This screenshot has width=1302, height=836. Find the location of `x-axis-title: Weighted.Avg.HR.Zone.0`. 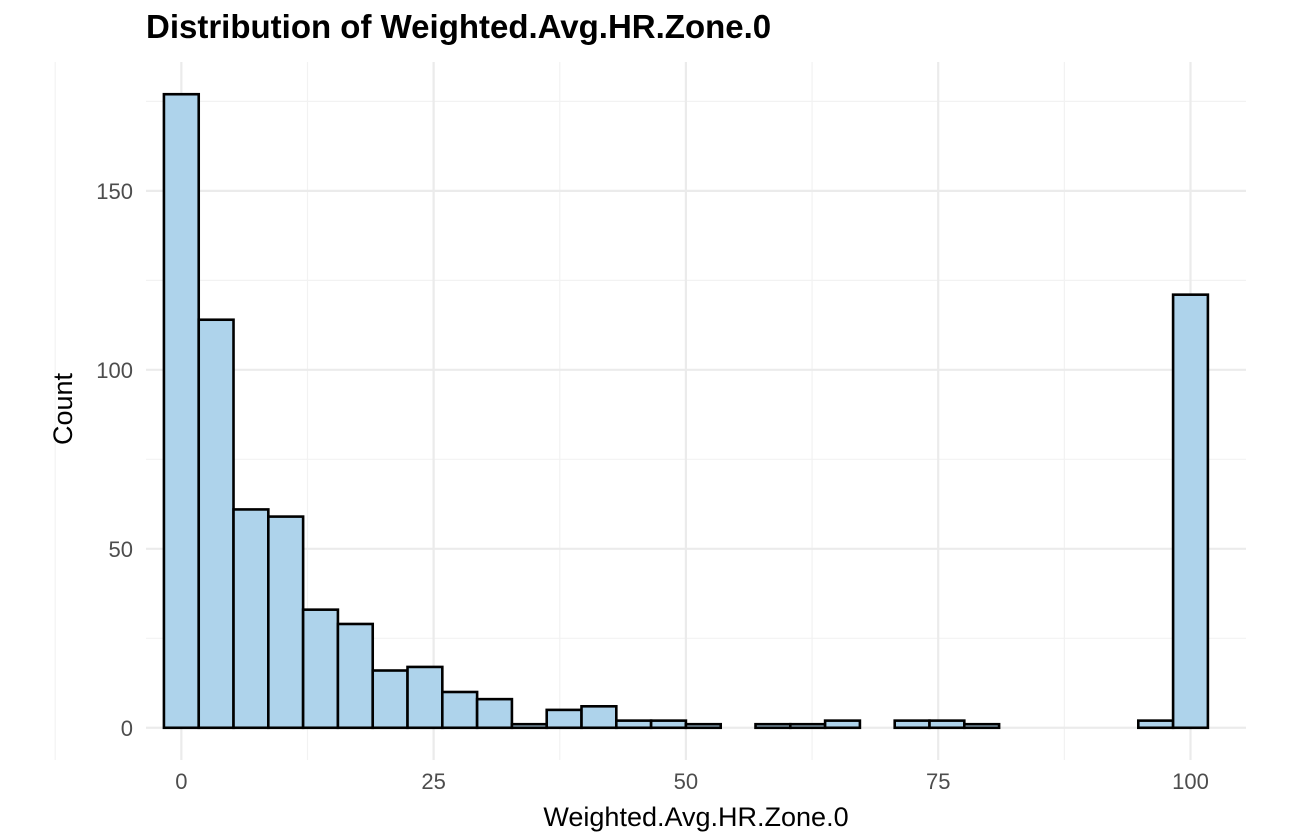

x-axis-title: Weighted.Avg.HR.Zone.0 is located at coordinates (695, 817).